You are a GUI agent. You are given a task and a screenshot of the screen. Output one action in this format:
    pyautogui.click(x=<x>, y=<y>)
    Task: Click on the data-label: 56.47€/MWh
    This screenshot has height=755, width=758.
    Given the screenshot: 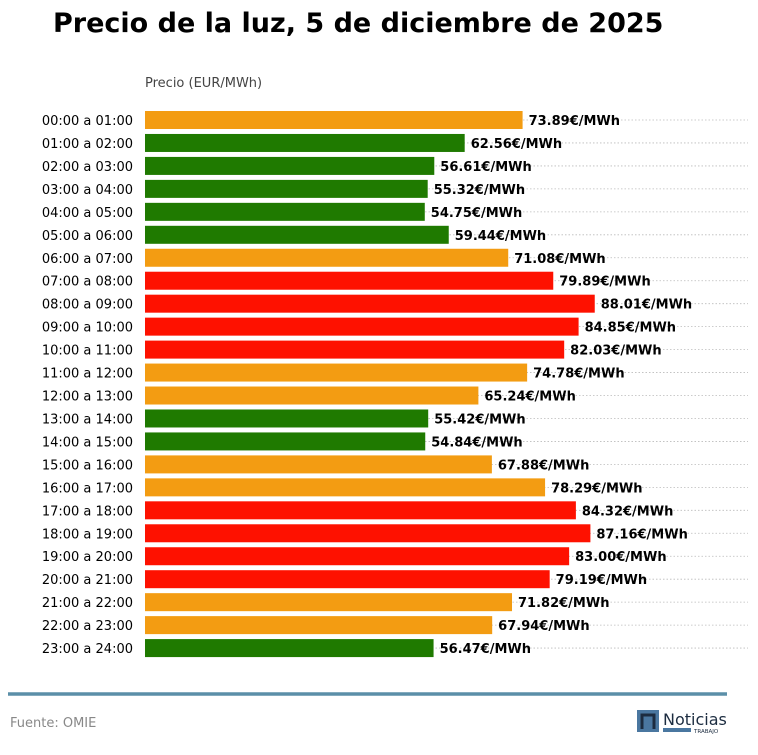 What is the action you would take?
    pyautogui.click(x=485, y=649)
    